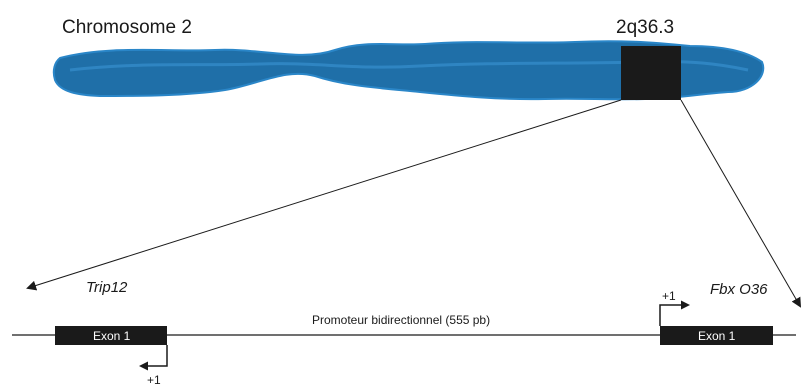 This screenshot has height=387, width=804. I want to click on exon-left-label: Exon 1, so click(112, 336).